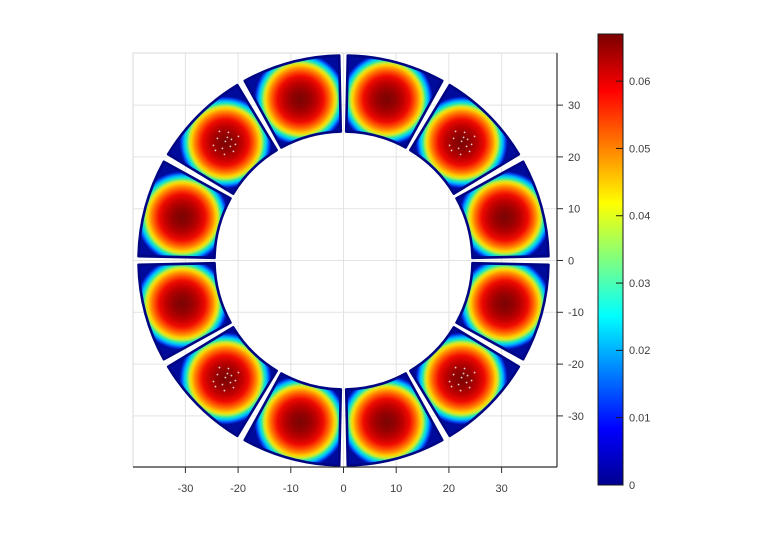 The width and height of the screenshot is (781, 539). I want to click on ring-segment-195deg, so click(184, 311).